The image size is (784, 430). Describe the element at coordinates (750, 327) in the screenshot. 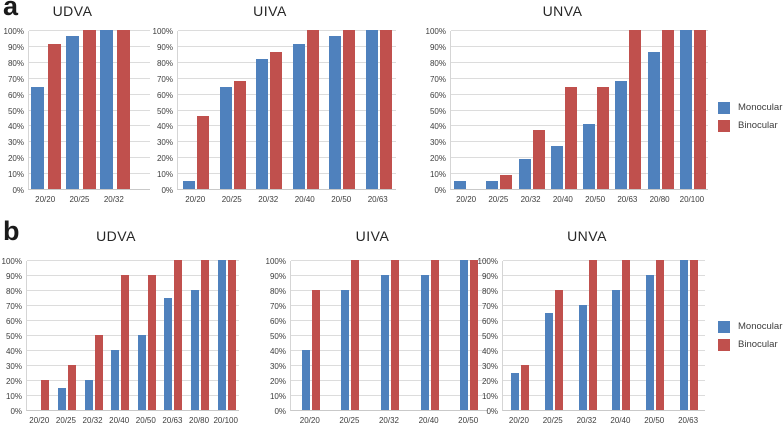

I see `legend-item-monocular: Monocular` at that location.